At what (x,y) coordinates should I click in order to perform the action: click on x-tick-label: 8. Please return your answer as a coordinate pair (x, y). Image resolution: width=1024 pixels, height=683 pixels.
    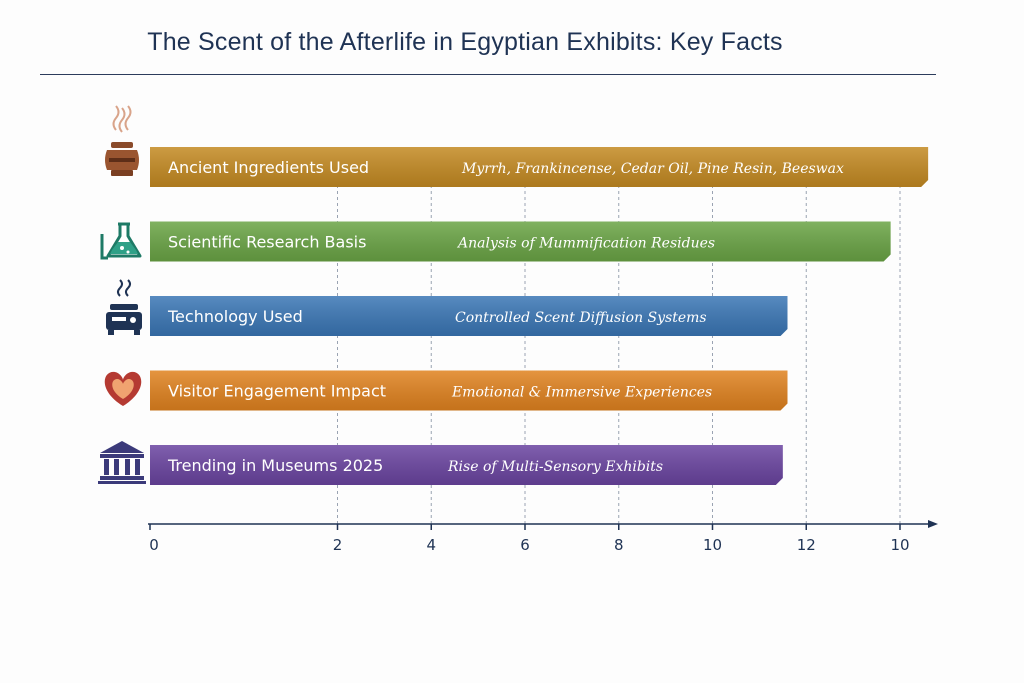
    Looking at the image, I should click on (619, 545).